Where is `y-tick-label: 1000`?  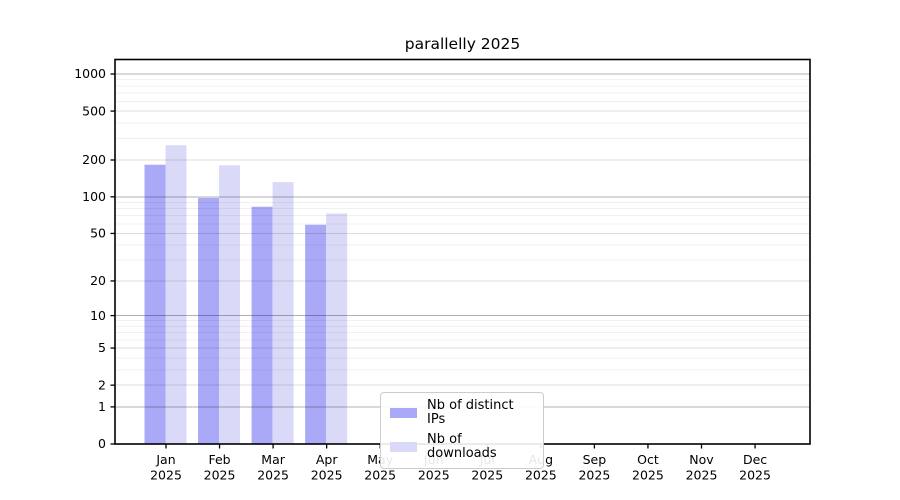
y-tick-label: 1000 is located at coordinates (90, 73).